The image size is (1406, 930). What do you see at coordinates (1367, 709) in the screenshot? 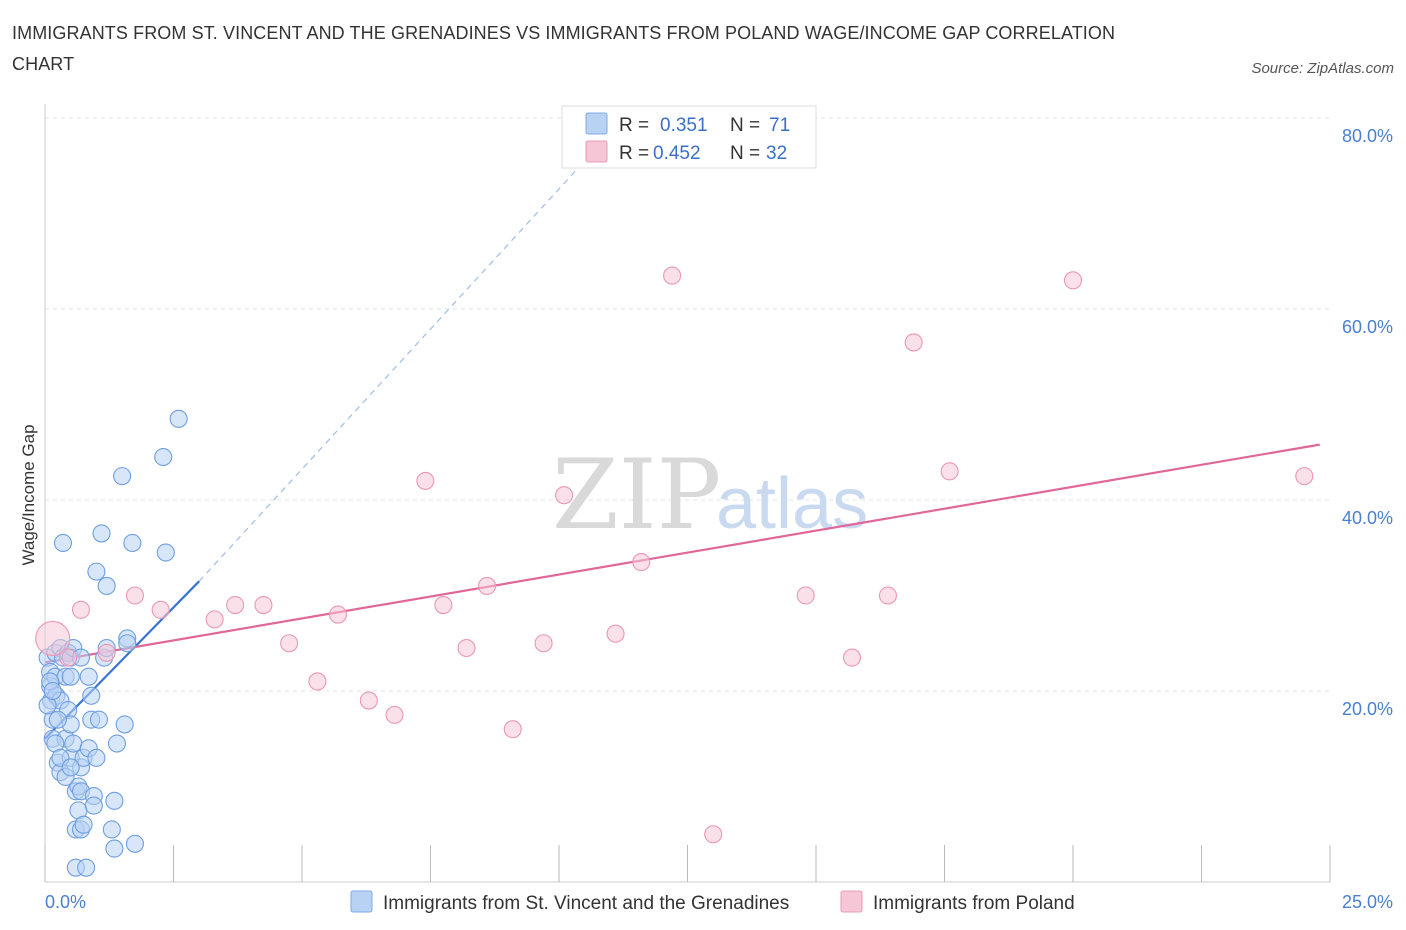
I see `y-tick-label: 20.0%` at bounding box center [1367, 709].